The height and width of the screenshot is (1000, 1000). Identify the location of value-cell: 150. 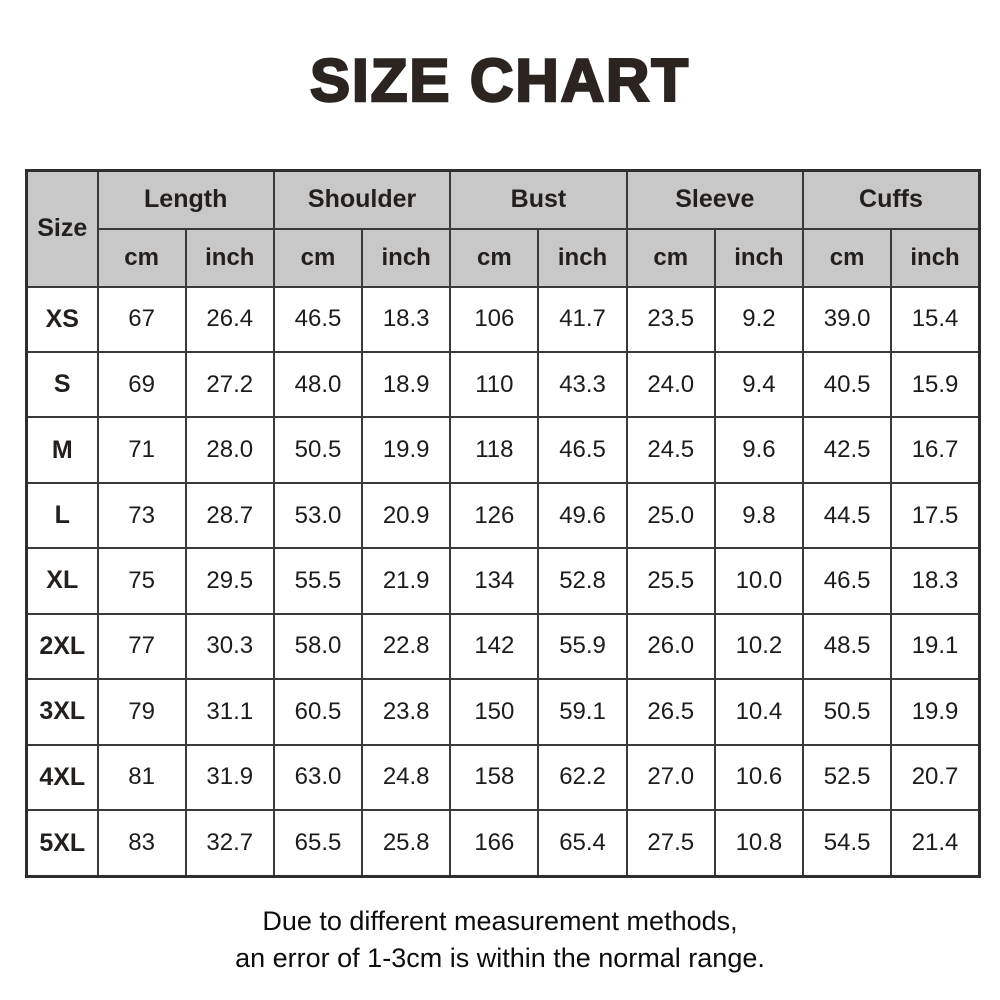
(494, 712).